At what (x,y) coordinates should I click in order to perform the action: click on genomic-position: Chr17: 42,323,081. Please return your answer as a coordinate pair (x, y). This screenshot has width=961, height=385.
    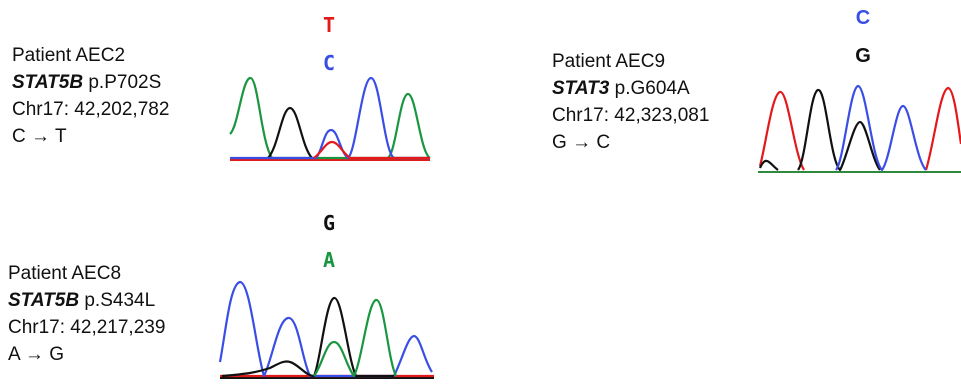
    Looking at the image, I should click on (631, 115).